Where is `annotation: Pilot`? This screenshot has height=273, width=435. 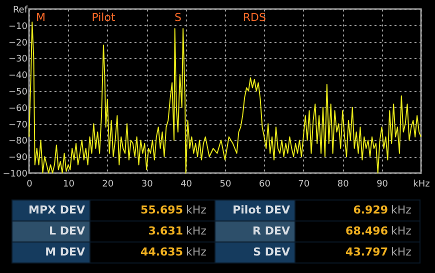
annotation: Pilot is located at coordinates (104, 17).